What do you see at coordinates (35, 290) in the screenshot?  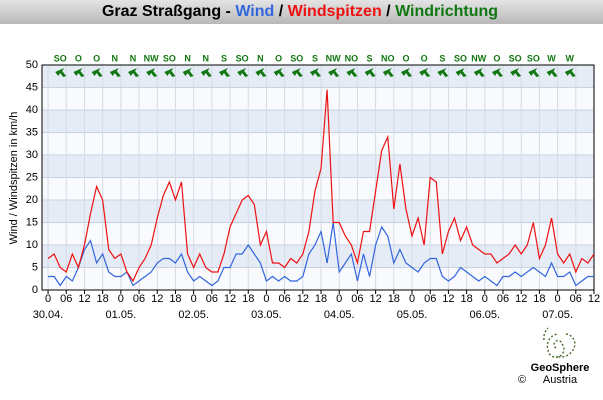 I see `y-tick-label: 0` at bounding box center [35, 290].